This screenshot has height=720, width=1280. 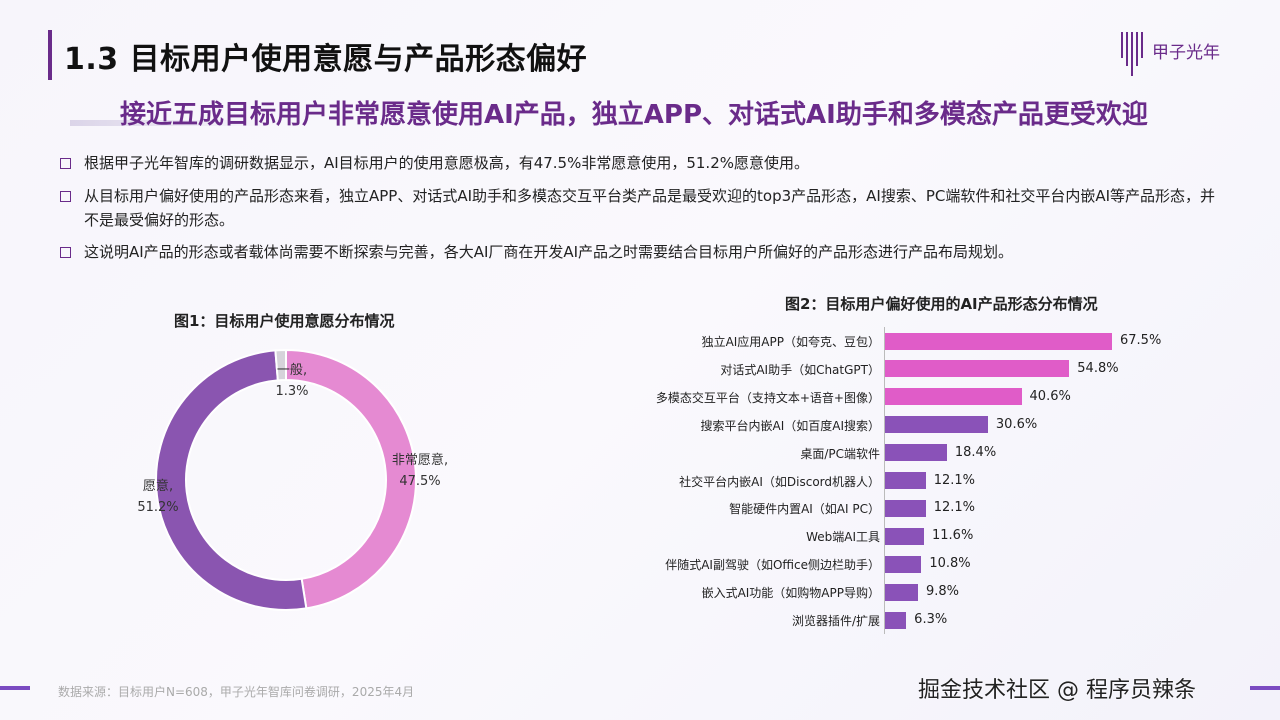 I want to click on slice-label-willing: 愿意, 51.2%, so click(x=158, y=497).